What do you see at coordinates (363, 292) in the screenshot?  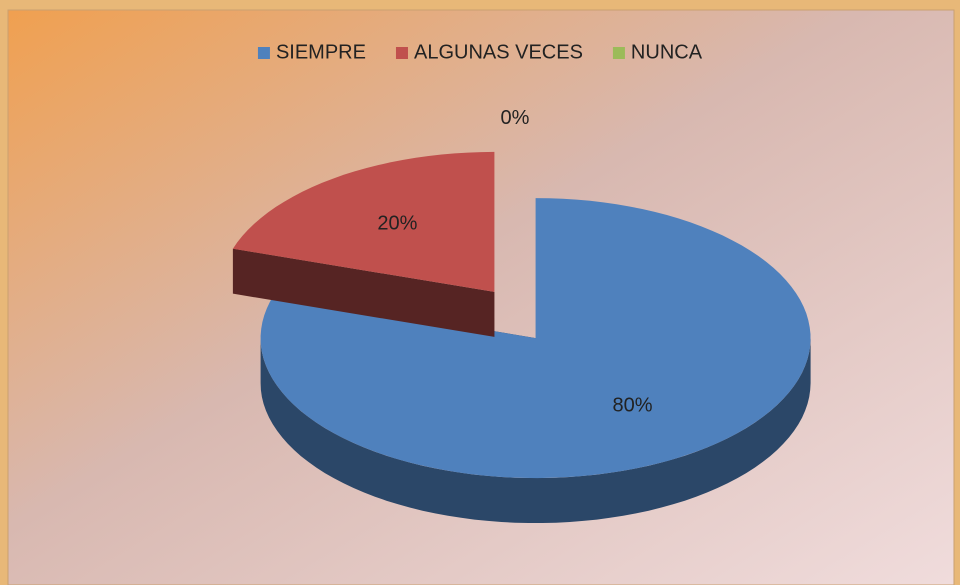 I see `slice-side` at bounding box center [363, 292].